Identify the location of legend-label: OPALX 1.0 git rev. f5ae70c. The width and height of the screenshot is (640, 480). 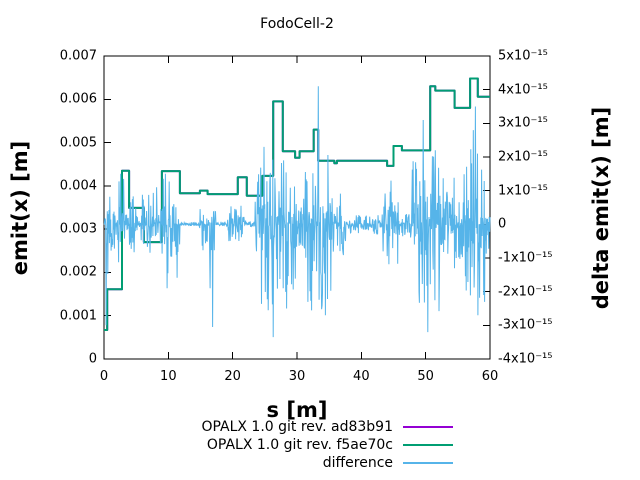
(299, 445).